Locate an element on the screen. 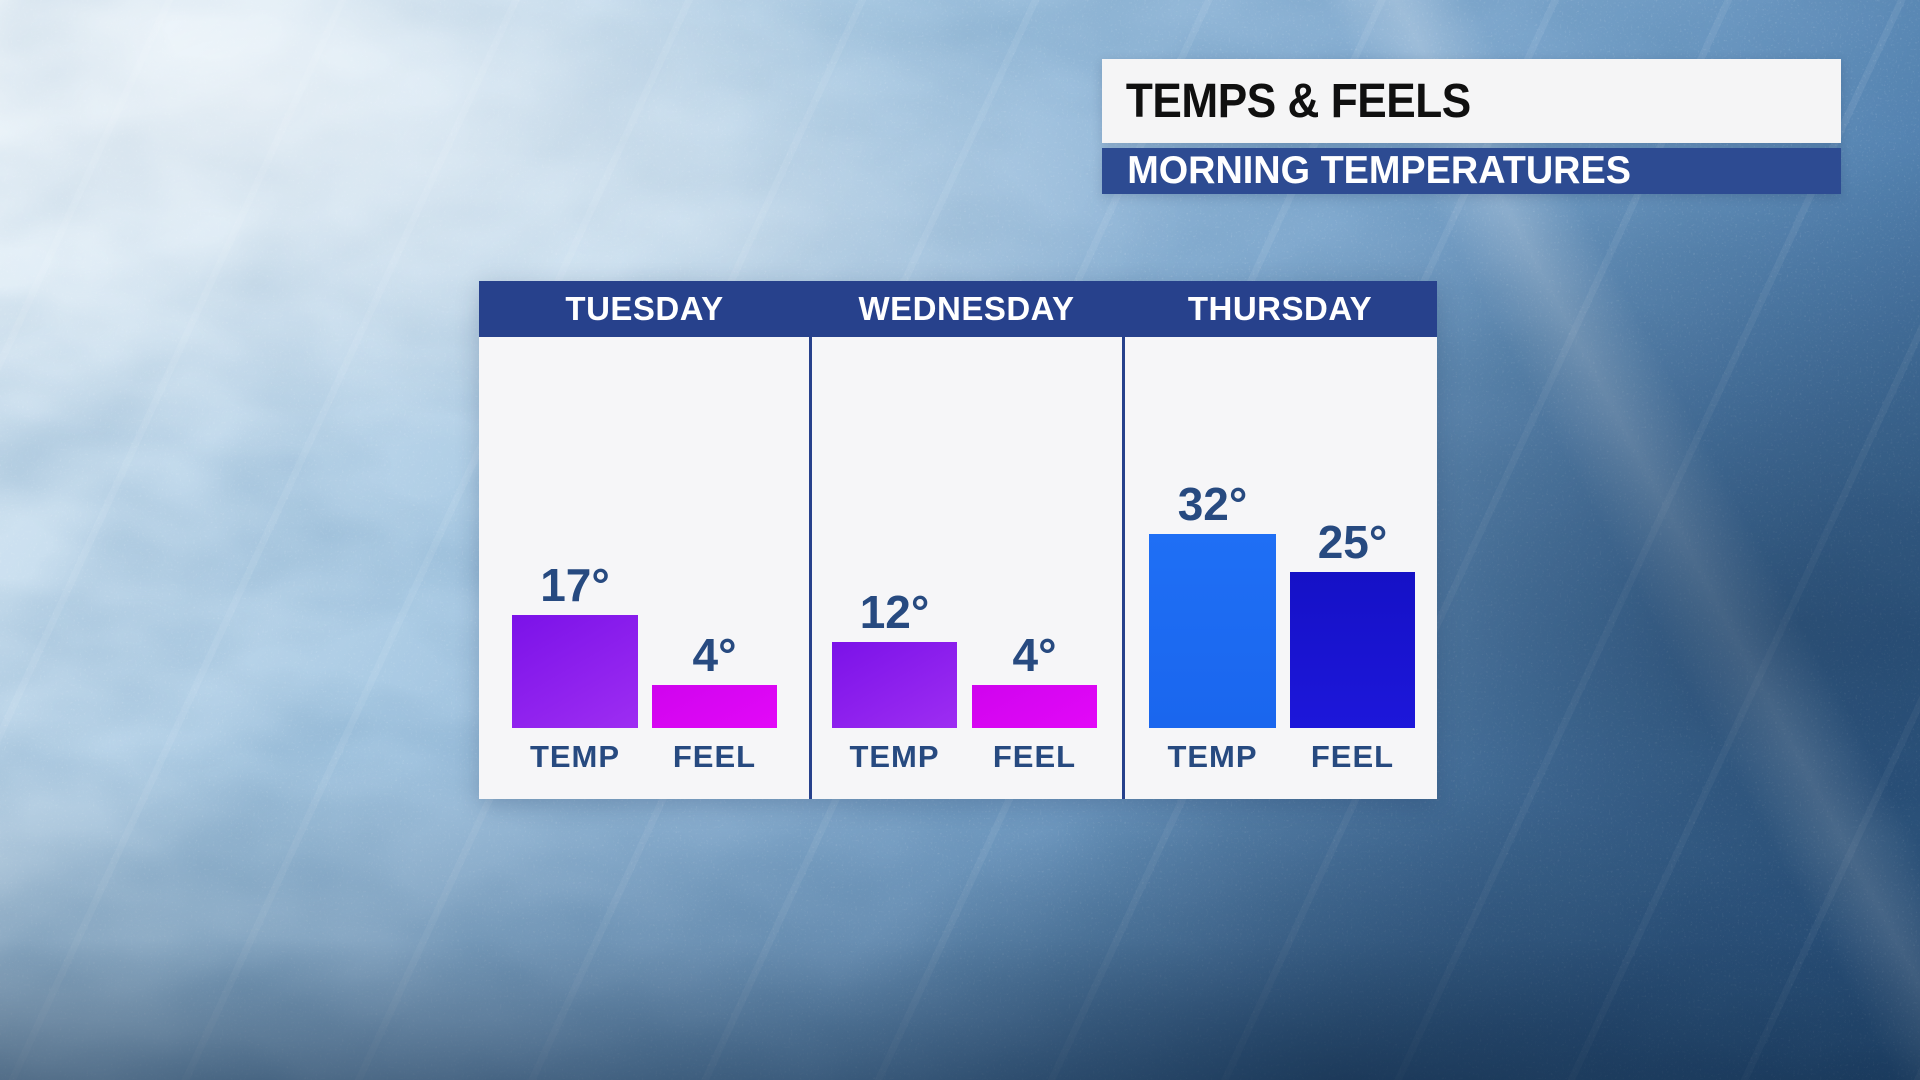 The image size is (1920, 1080). day-label-tuesday: TUESDAY is located at coordinates (644, 308).